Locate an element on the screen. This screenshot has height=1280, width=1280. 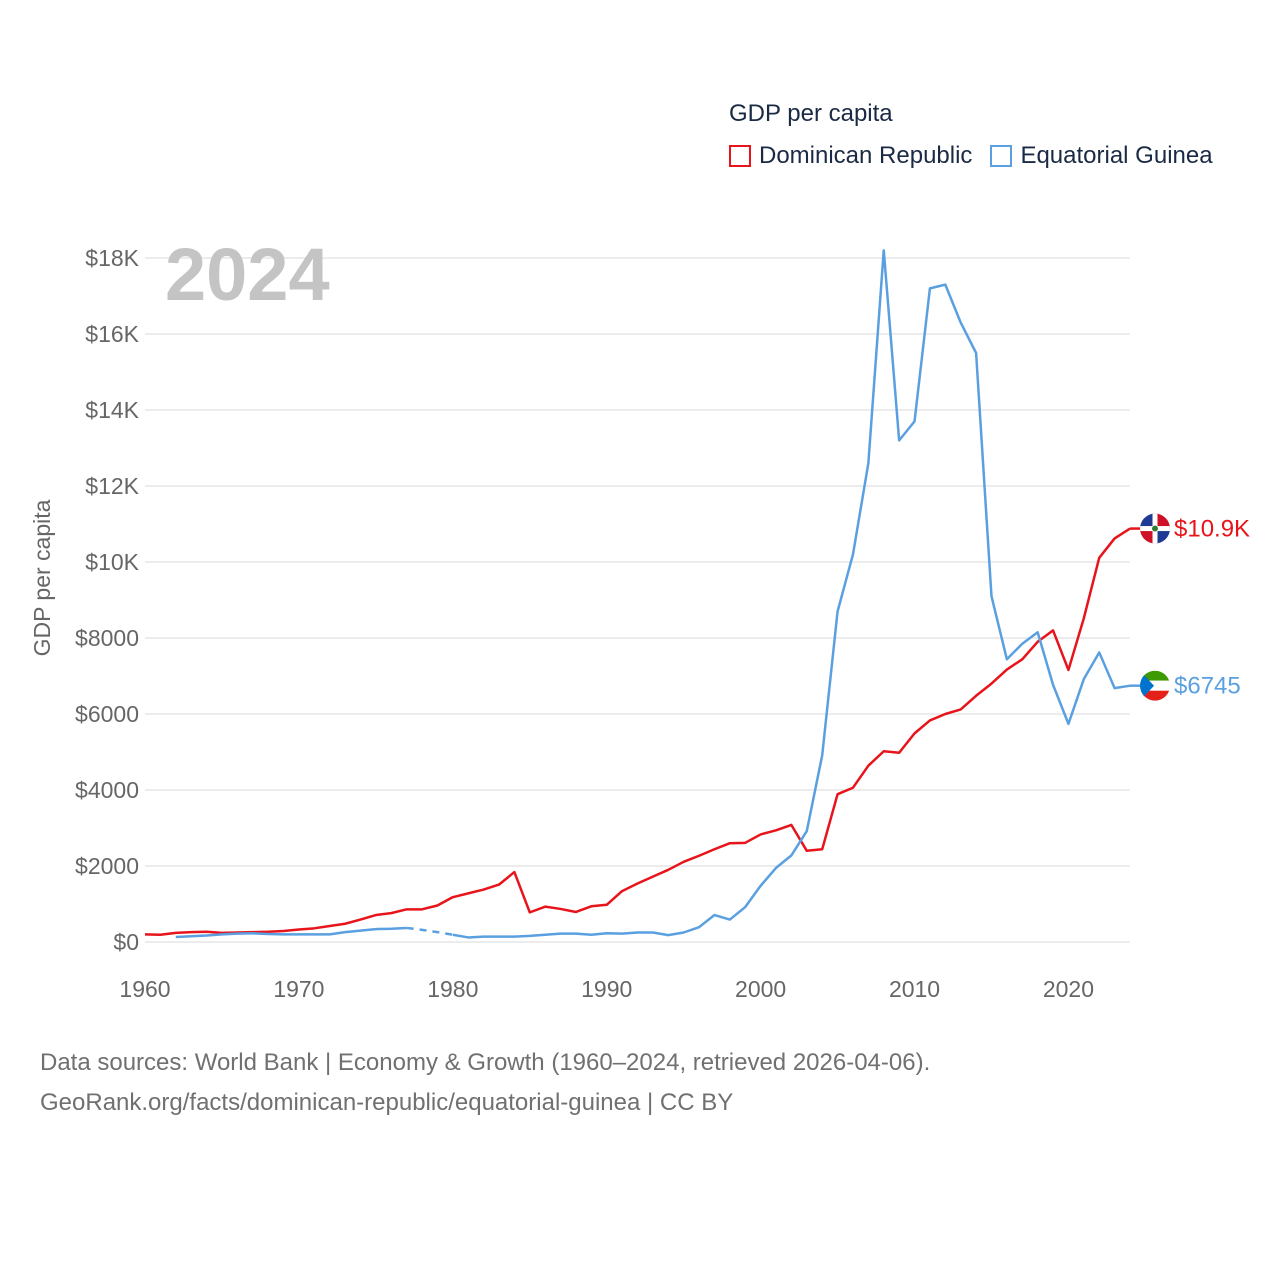
x-axis-ticks: 1960 1970 1980 1990 2000 2010 2020 is located at coordinates (606, 989).